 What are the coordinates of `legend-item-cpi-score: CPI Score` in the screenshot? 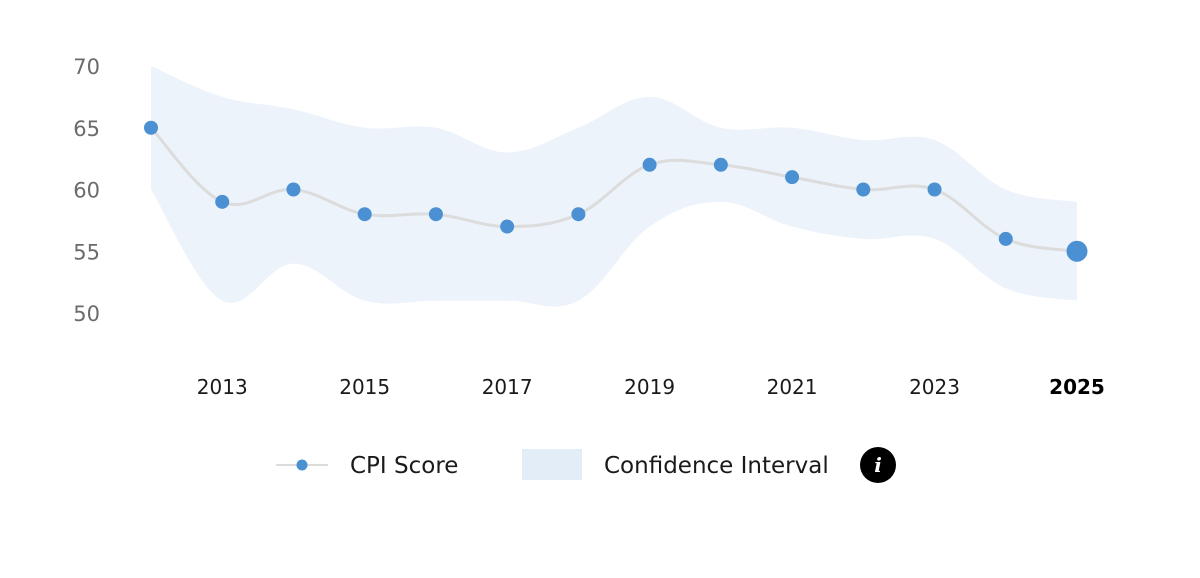 It's located at (367, 466).